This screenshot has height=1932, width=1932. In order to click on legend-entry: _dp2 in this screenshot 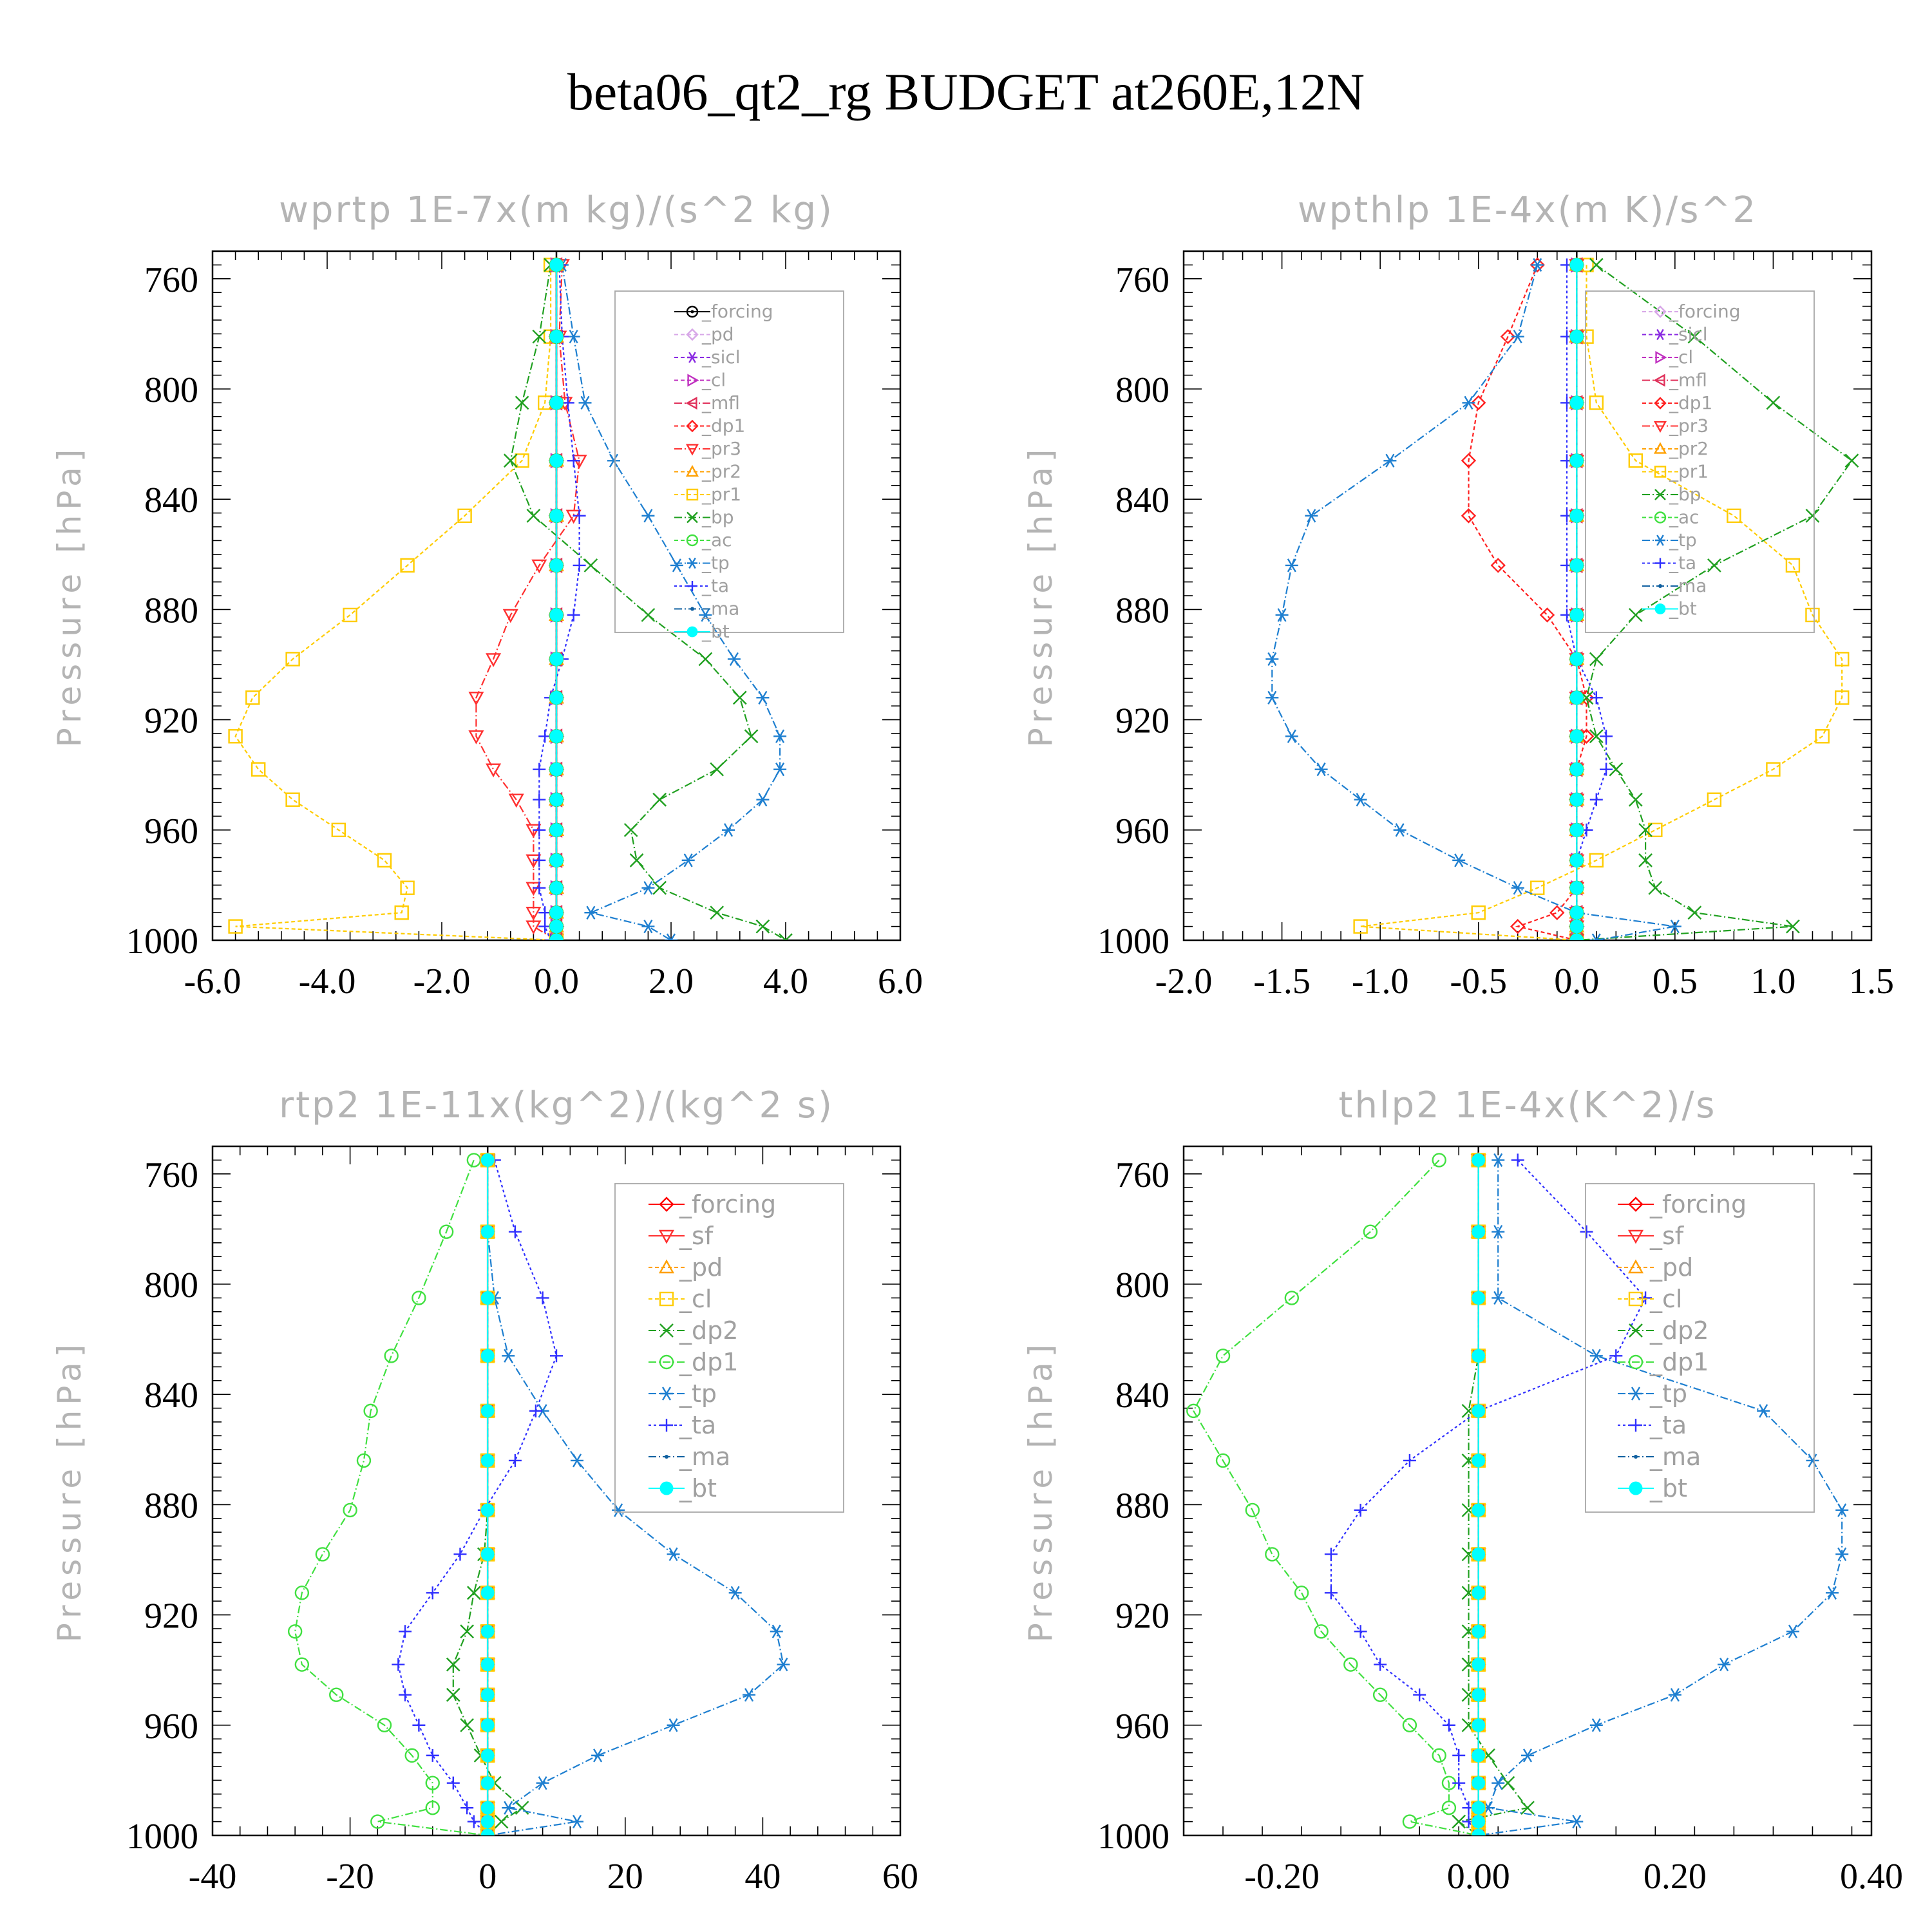, I will do `click(693, 1331)`.